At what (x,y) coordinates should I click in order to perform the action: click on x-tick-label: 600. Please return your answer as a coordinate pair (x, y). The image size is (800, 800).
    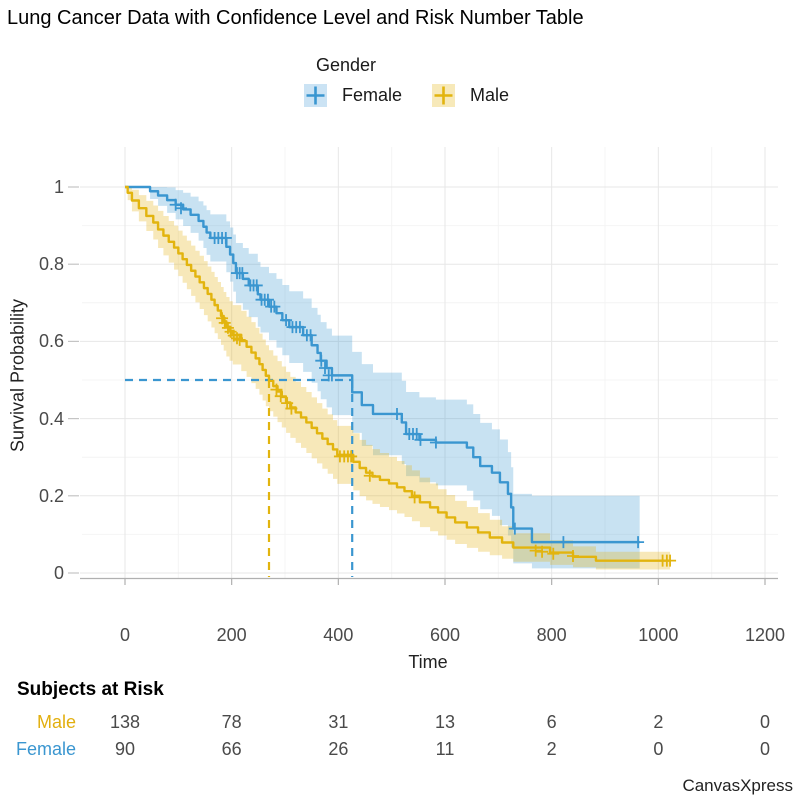
    Looking at the image, I should click on (445, 635).